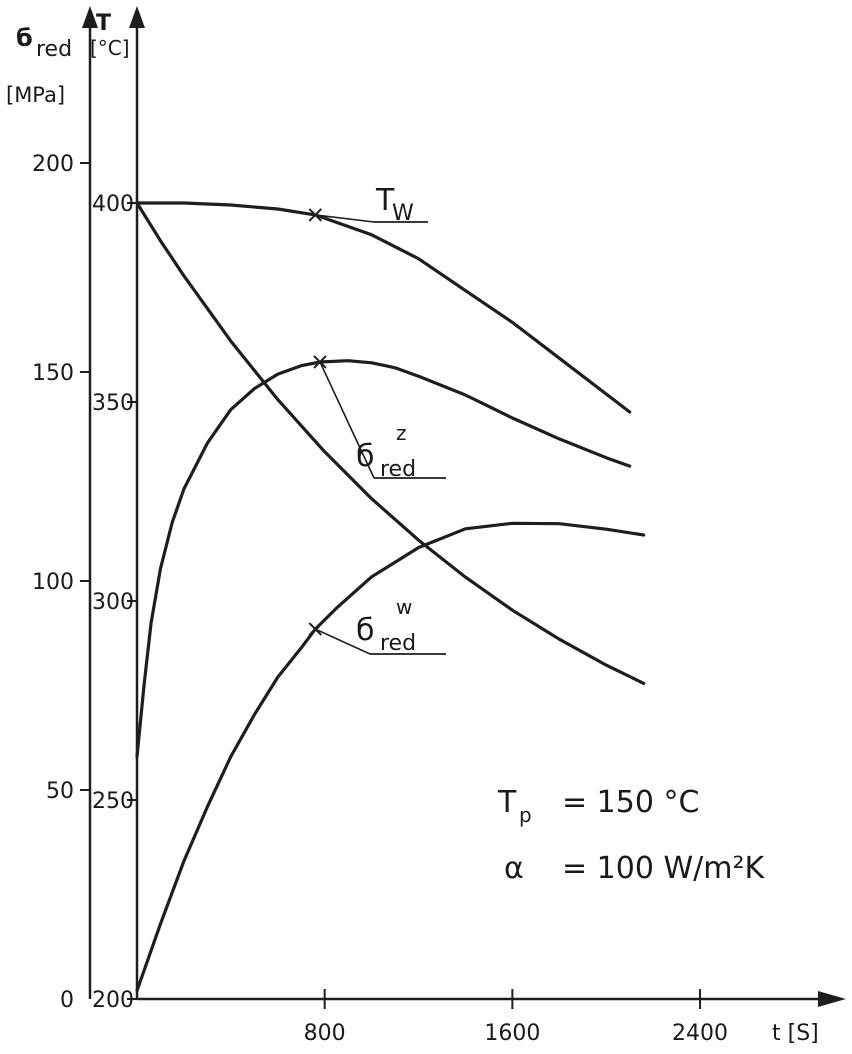 The image size is (852, 1054). I want to click on stress-tick-label-100: 100, so click(53, 582).